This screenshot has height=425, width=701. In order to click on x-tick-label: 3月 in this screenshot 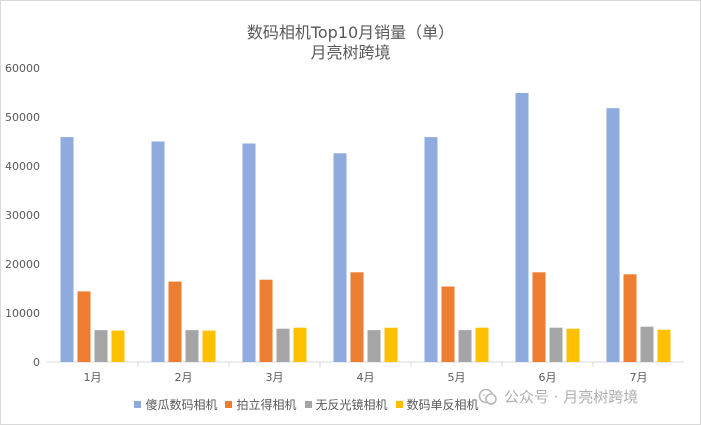, I will do `click(275, 377)`.